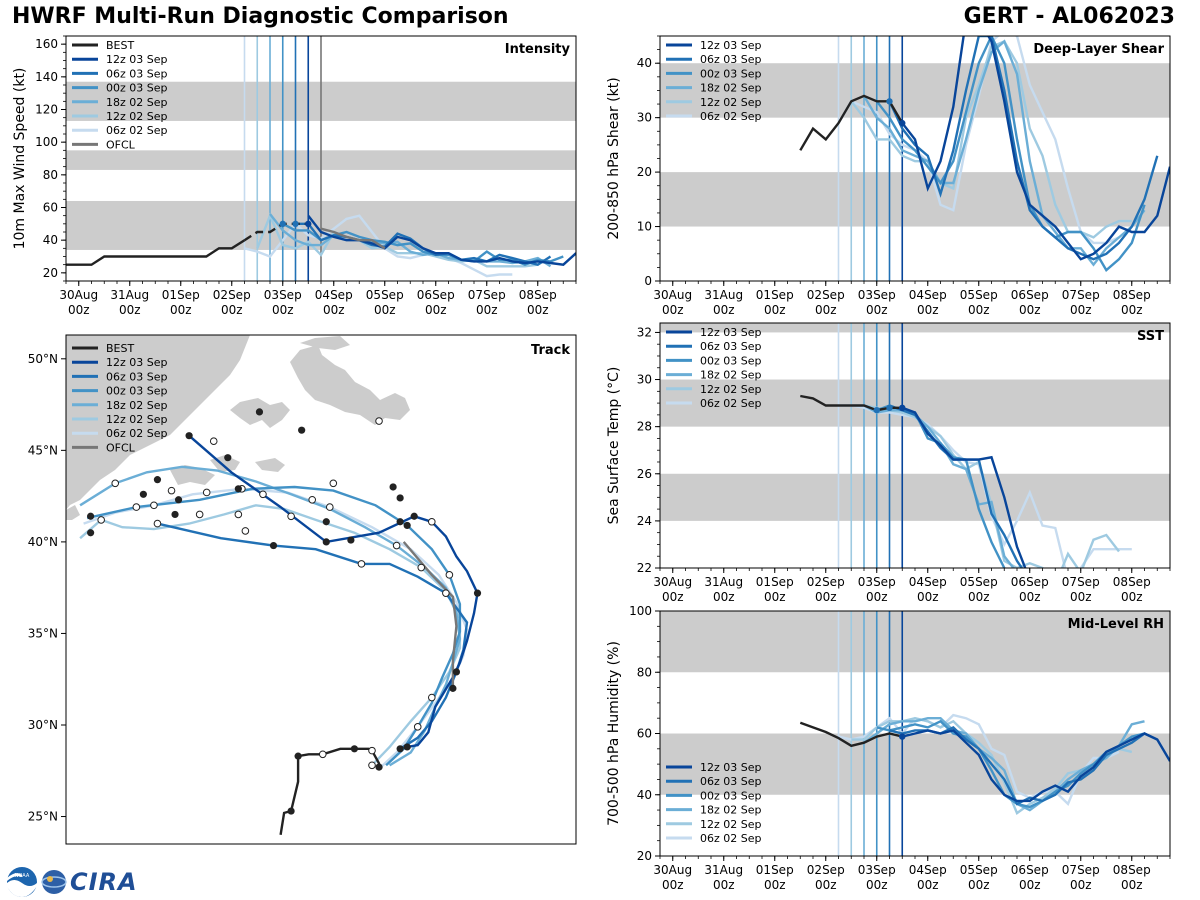  I want to click on y-tick-label: 60, so click(50, 208).